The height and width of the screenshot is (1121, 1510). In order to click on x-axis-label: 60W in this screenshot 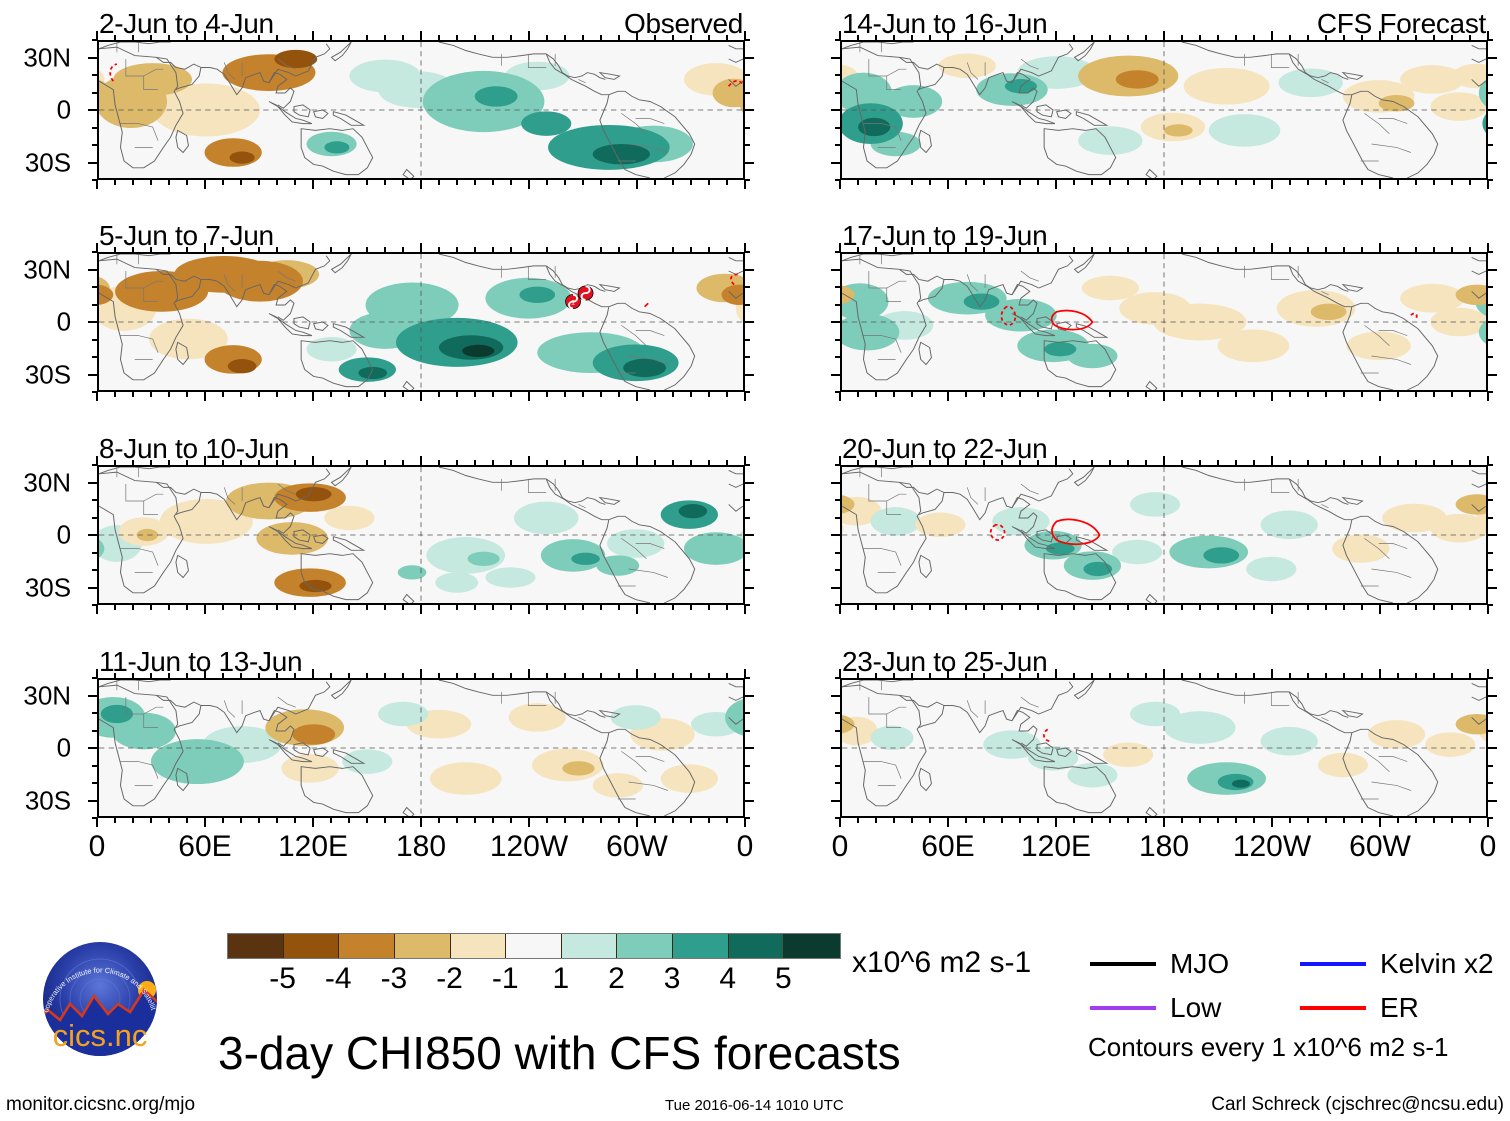, I will do `click(1380, 846)`.